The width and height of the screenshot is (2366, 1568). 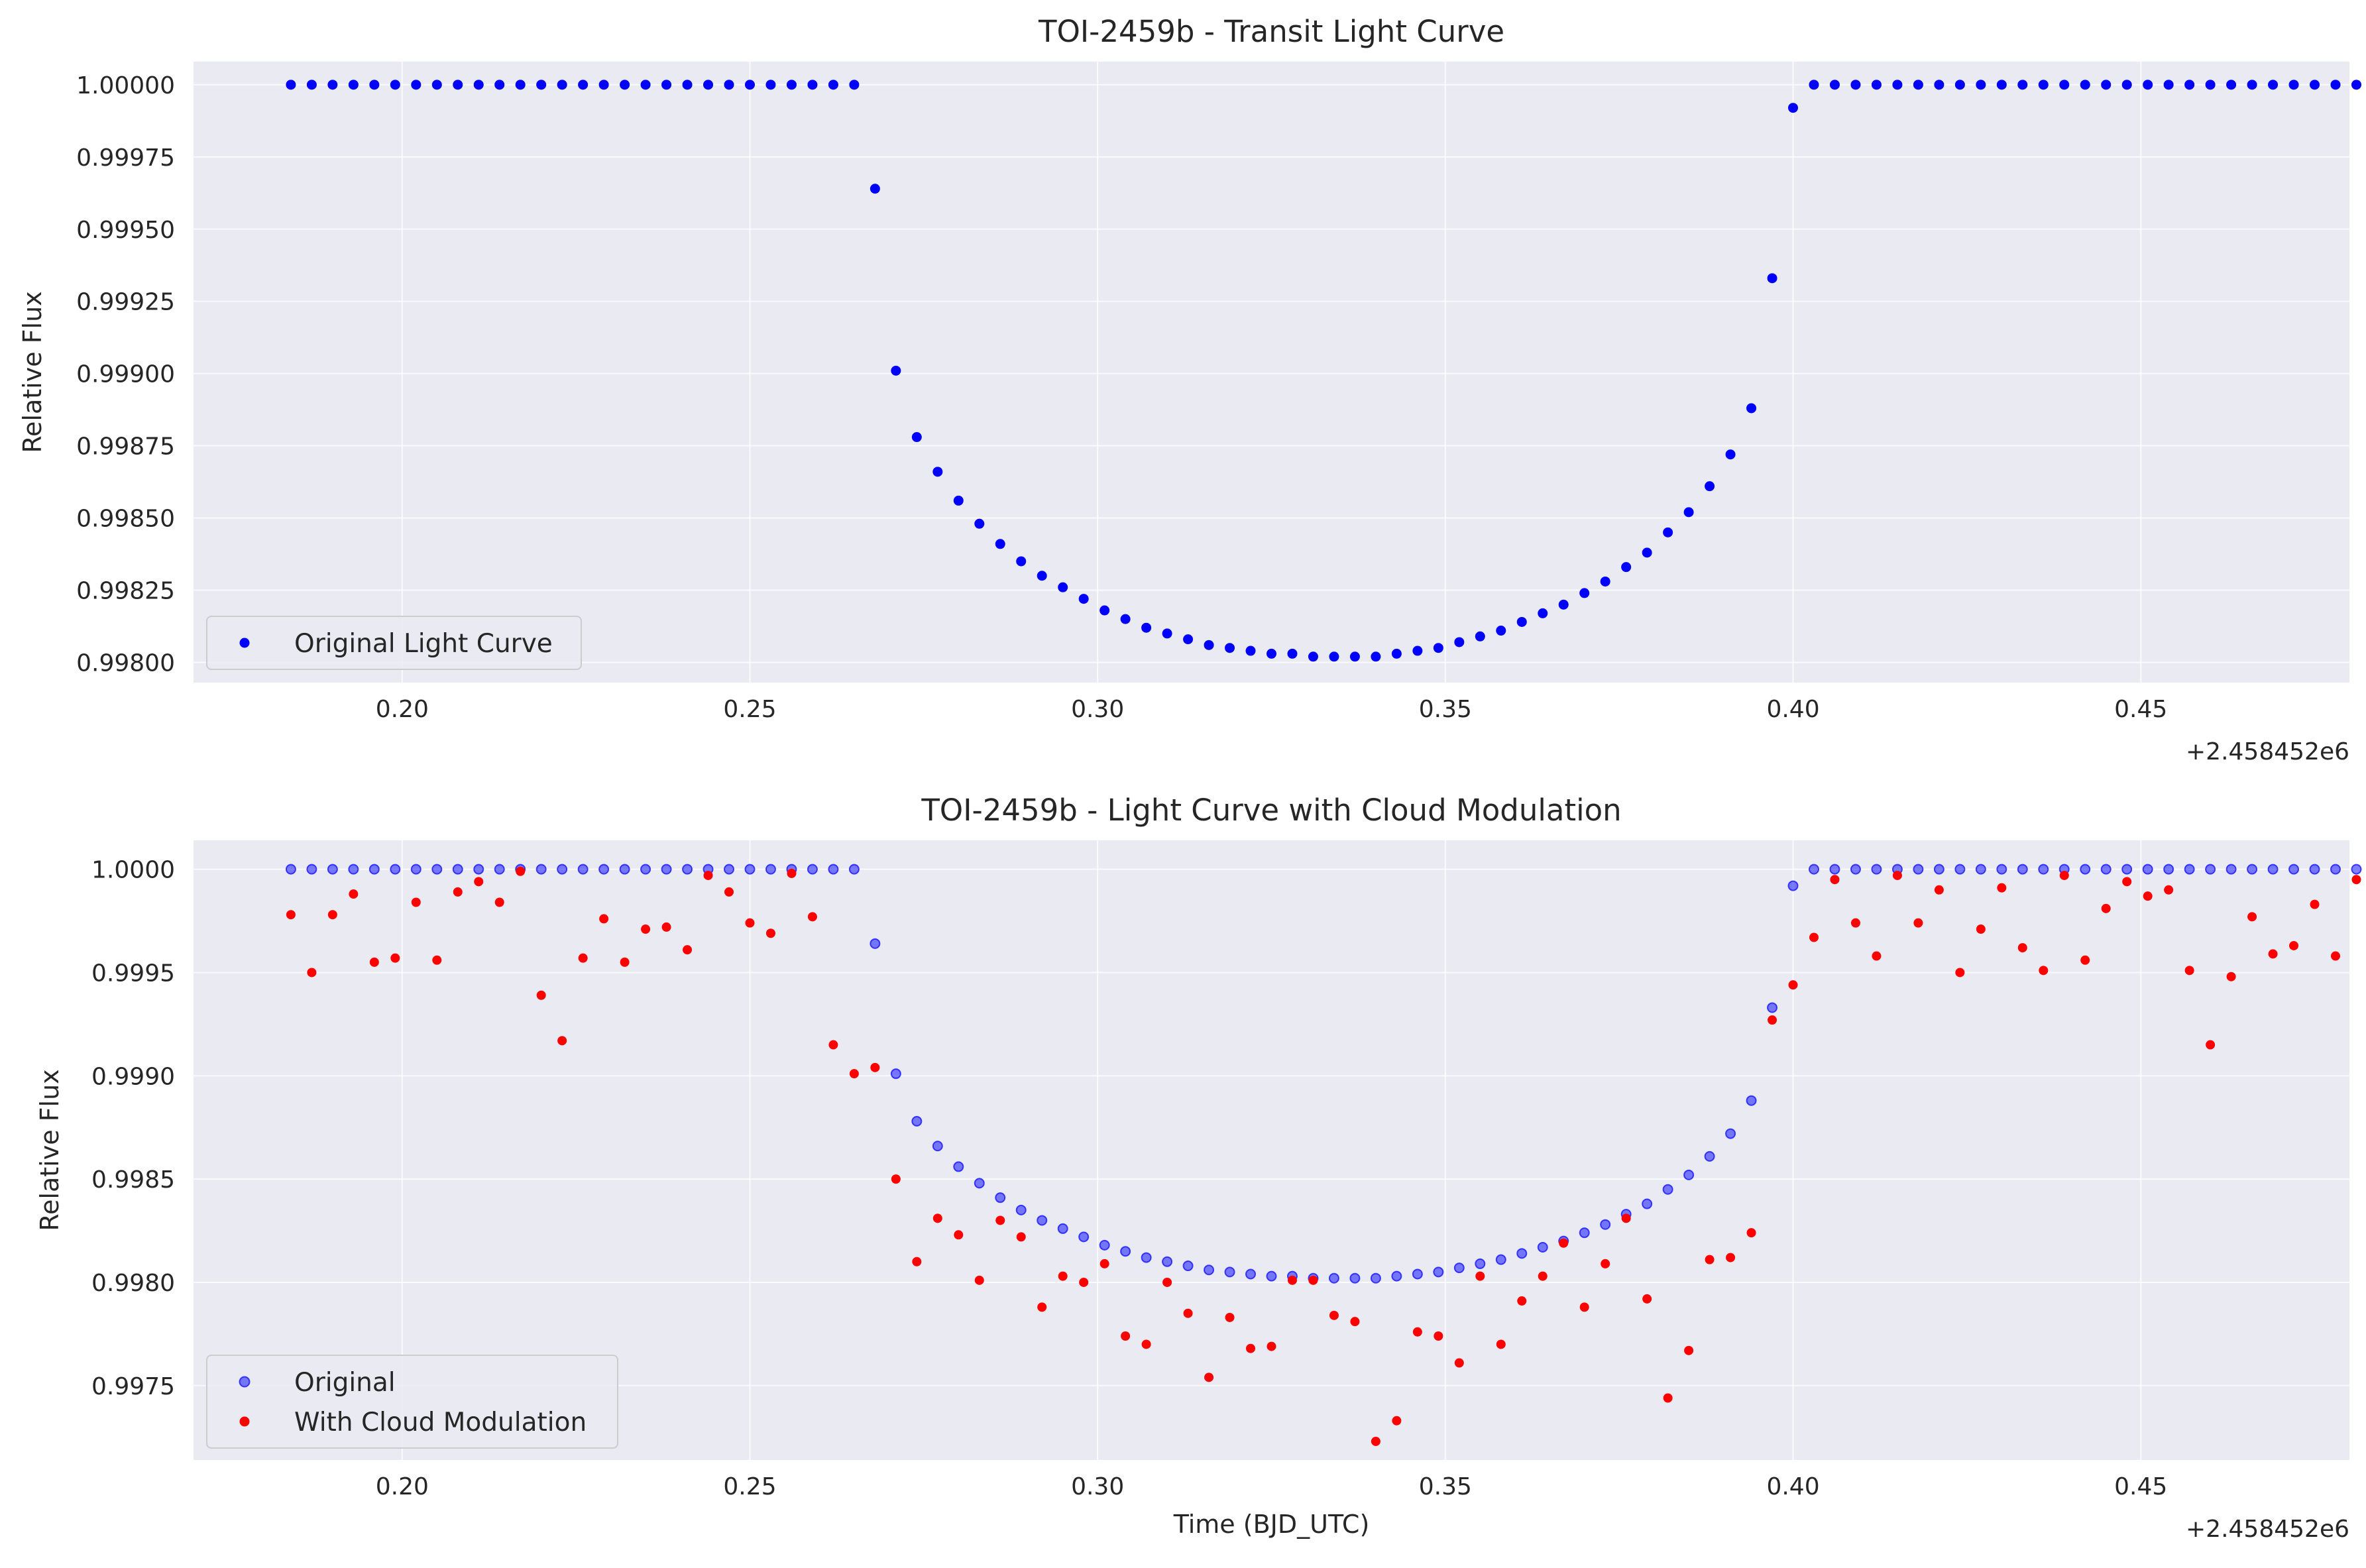 What do you see at coordinates (345, 1383) in the screenshot?
I see `legend-label: Original` at bounding box center [345, 1383].